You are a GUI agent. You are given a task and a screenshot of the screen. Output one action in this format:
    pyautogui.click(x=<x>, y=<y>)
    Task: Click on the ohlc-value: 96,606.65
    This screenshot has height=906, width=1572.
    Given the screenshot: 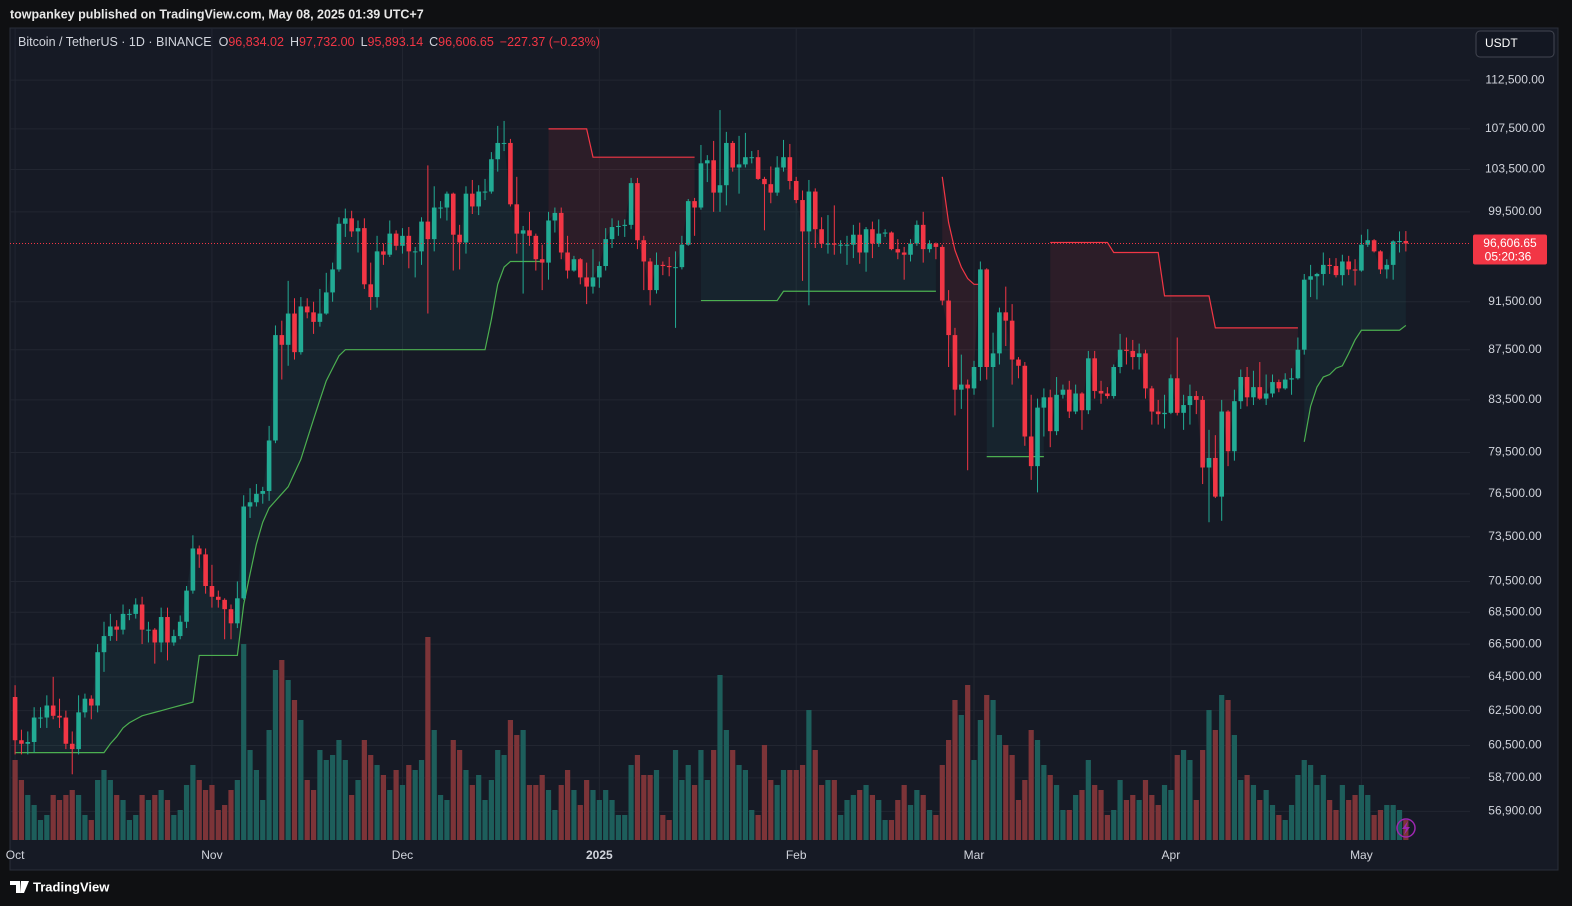 What is the action you would take?
    pyautogui.click(x=466, y=42)
    